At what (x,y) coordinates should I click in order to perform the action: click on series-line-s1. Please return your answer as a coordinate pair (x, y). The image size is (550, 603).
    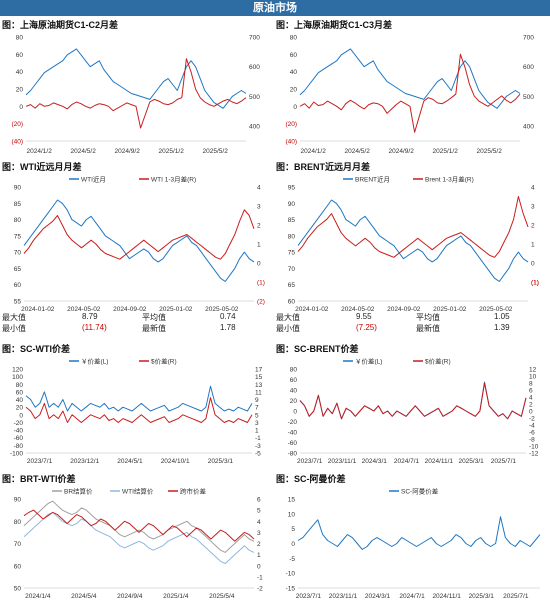
    Looking at the image, I should click on (410, 93).